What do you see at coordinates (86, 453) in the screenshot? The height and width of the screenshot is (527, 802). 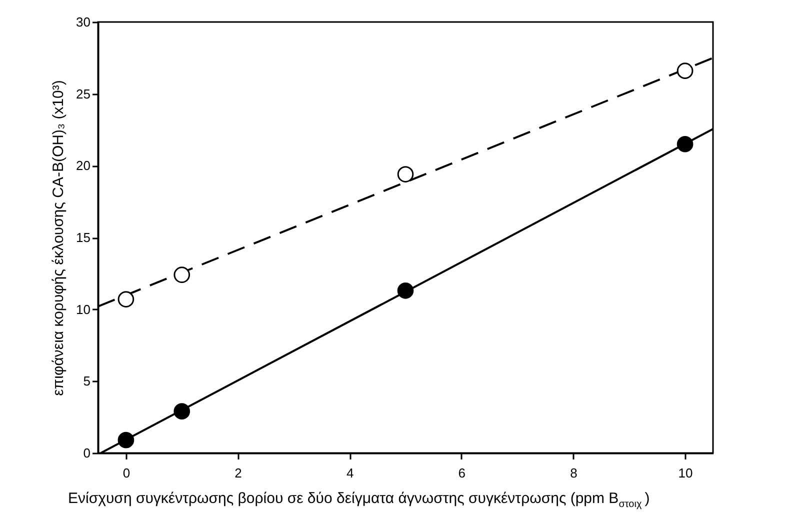 I see `y-tick-label: 0` at bounding box center [86, 453].